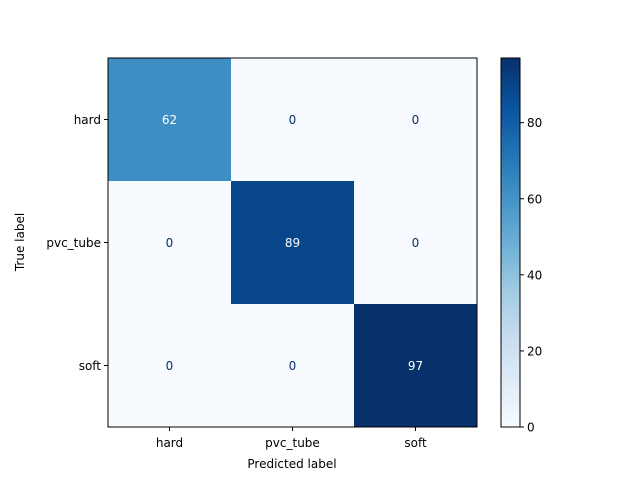  Describe the element at coordinates (510, 242) in the screenshot. I see `colorbar` at that location.